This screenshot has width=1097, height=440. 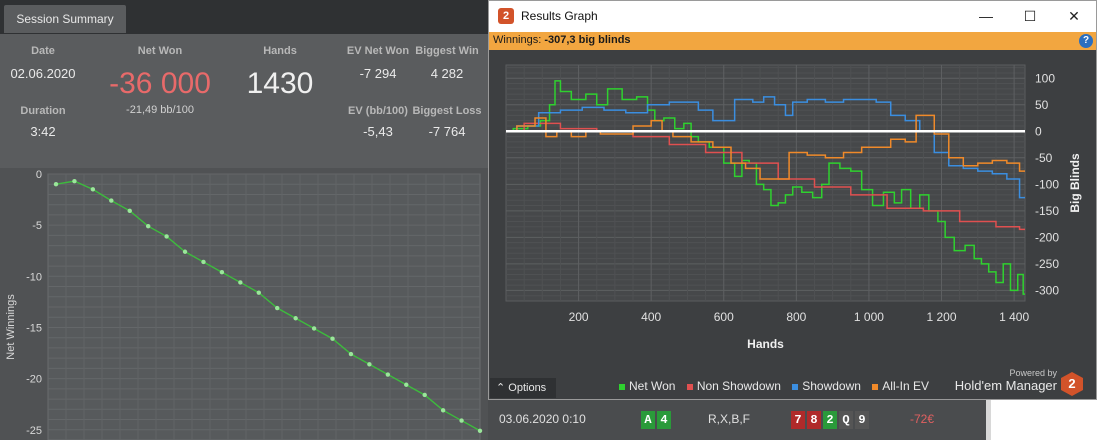 What do you see at coordinates (922, 419) in the screenshot?
I see `hand-row-result: -72€` at bounding box center [922, 419].